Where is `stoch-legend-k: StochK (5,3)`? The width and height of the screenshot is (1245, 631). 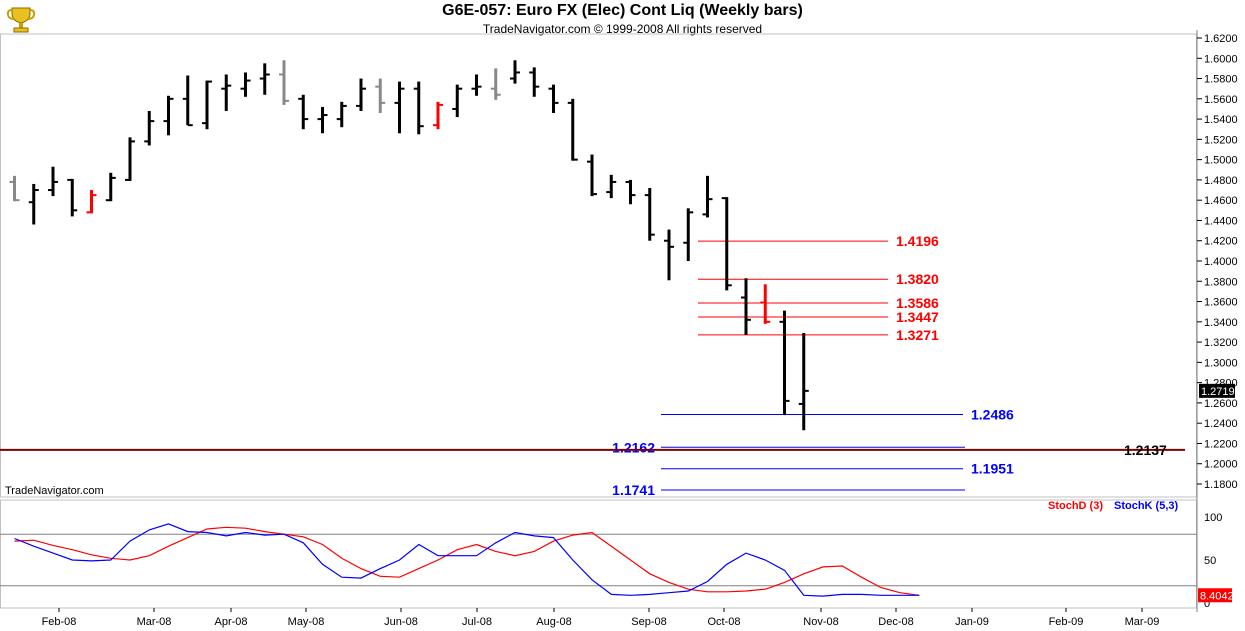
stoch-legend-k: StochK (5,3) is located at coordinates (1146, 506).